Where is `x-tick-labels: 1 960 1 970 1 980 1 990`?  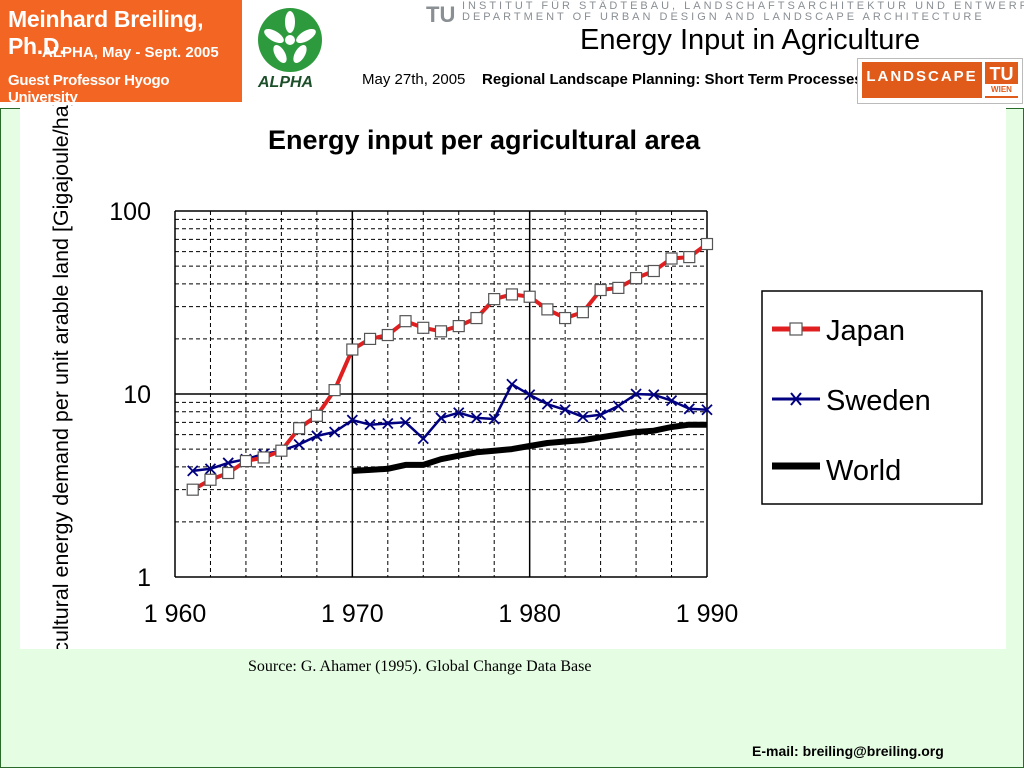
x-tick-labels: 1 960 1 970 1 980 1 990 is located at coordinates (441, 614).